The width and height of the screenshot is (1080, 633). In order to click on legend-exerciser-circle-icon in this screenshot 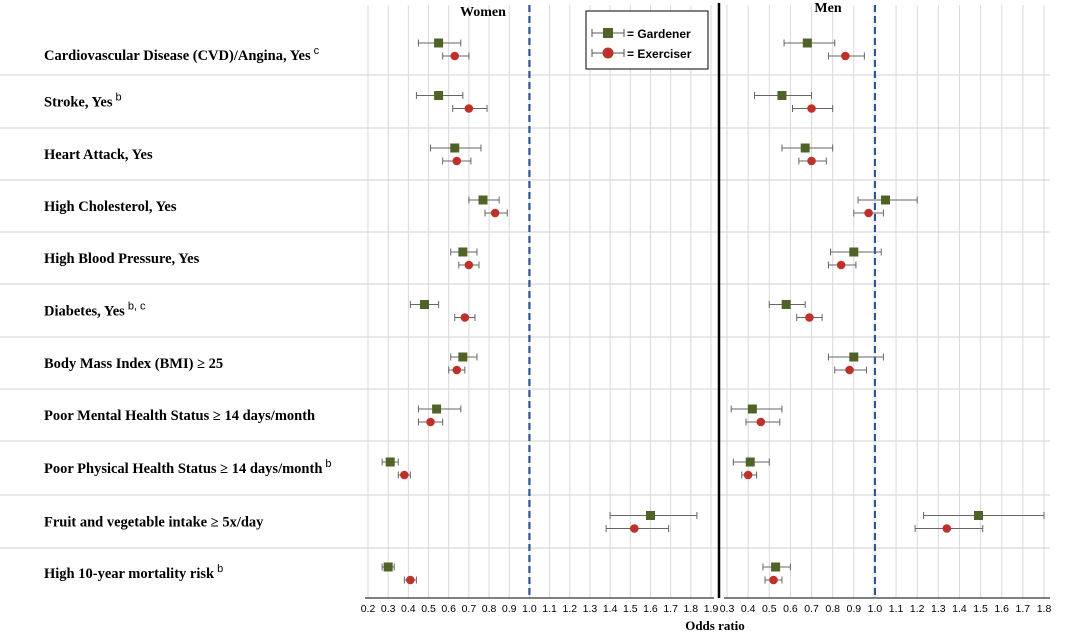, I will do `click(608, 53)`.